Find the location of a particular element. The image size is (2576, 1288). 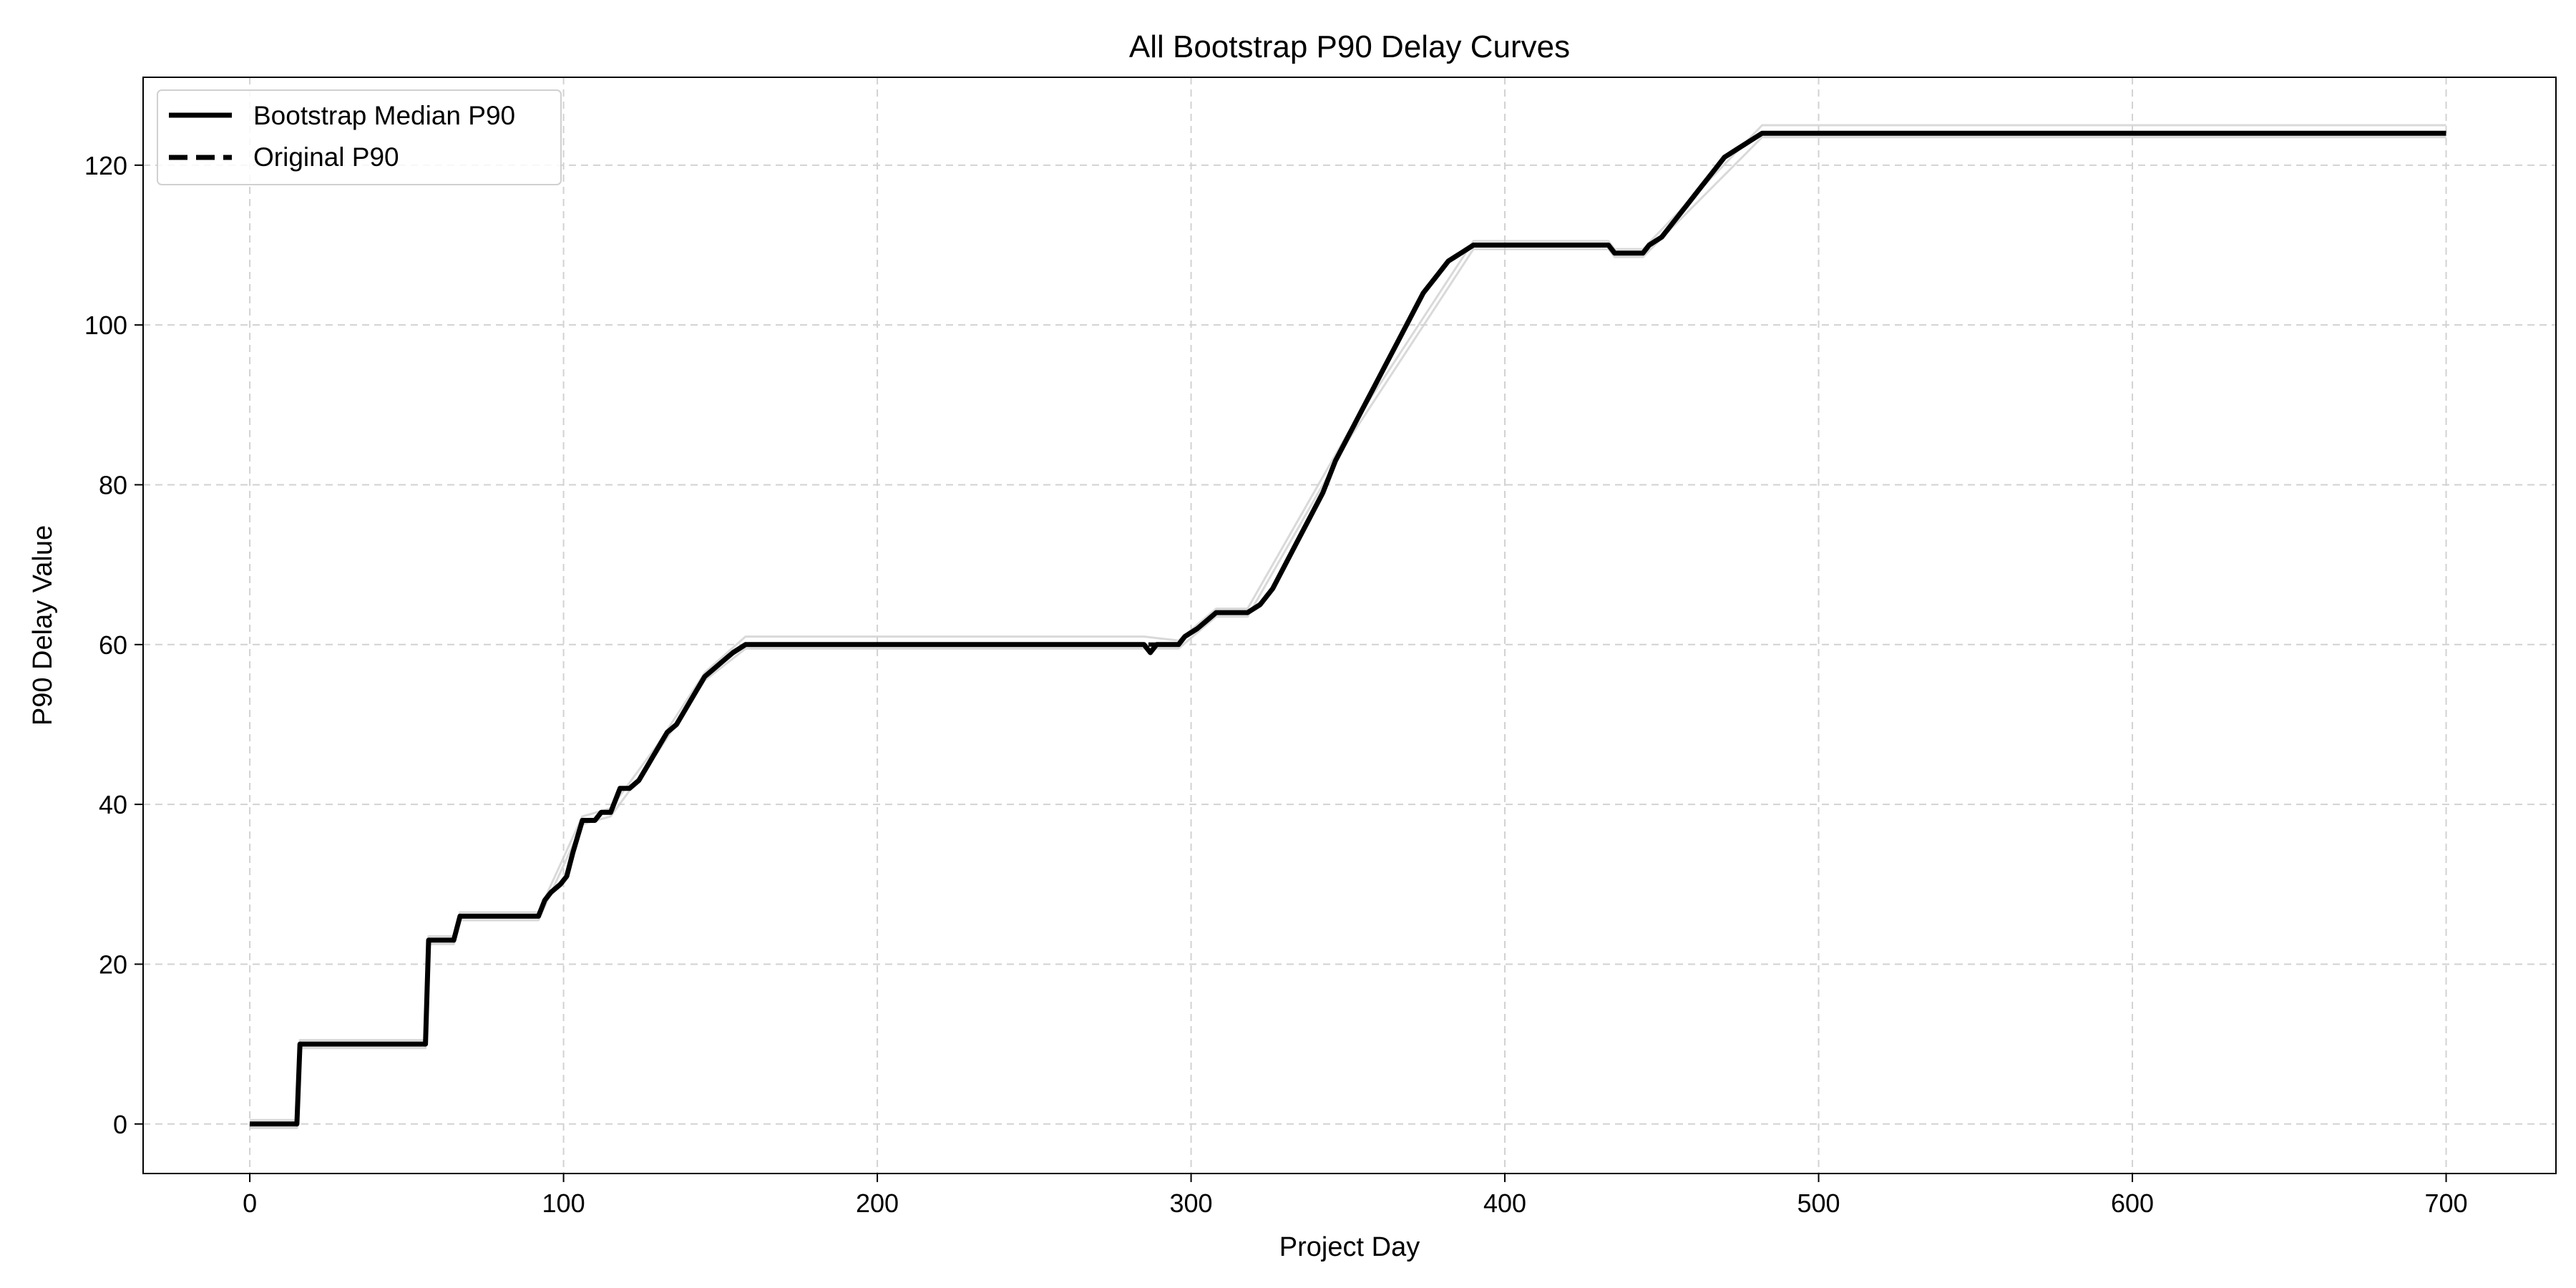

legend-label-median: Bootstrap Median P90 is located at coordinates (384, 115).